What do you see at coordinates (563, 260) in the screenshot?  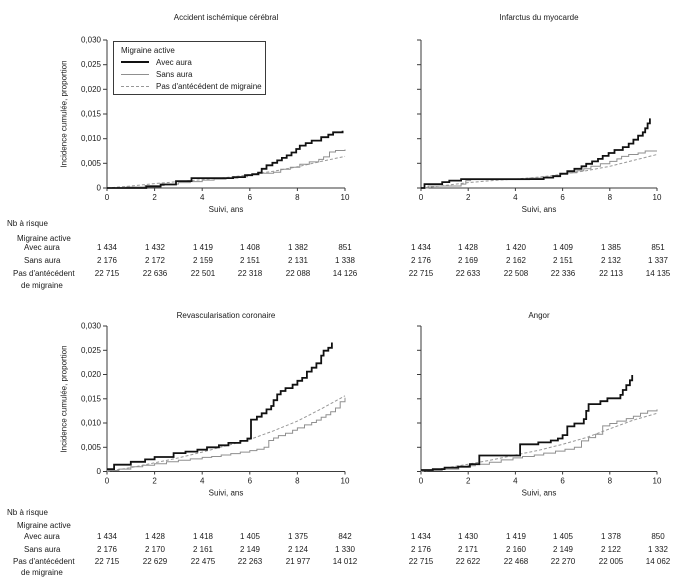 I see `risk-value: 2 151` at bounding box center [563, 260].